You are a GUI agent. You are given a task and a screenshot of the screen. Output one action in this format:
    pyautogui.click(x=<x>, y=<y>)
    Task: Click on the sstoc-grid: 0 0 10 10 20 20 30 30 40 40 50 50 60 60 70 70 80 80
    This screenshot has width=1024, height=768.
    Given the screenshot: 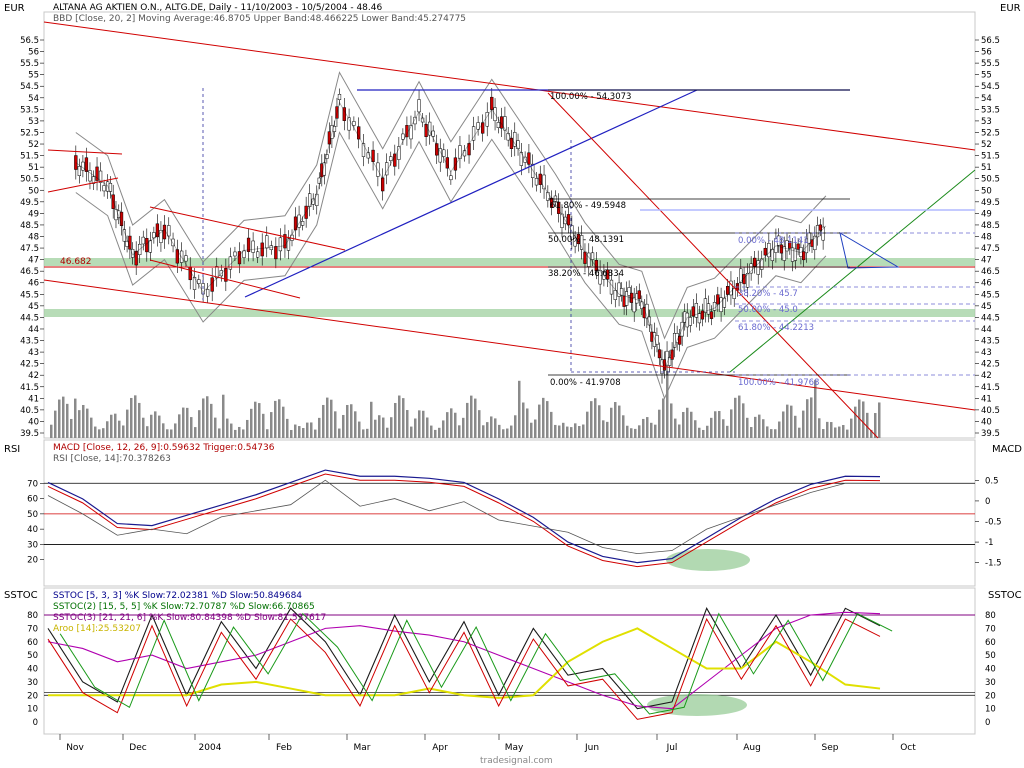 What is the action you would take?
    pyautogui.click(x=511, y=669)
    